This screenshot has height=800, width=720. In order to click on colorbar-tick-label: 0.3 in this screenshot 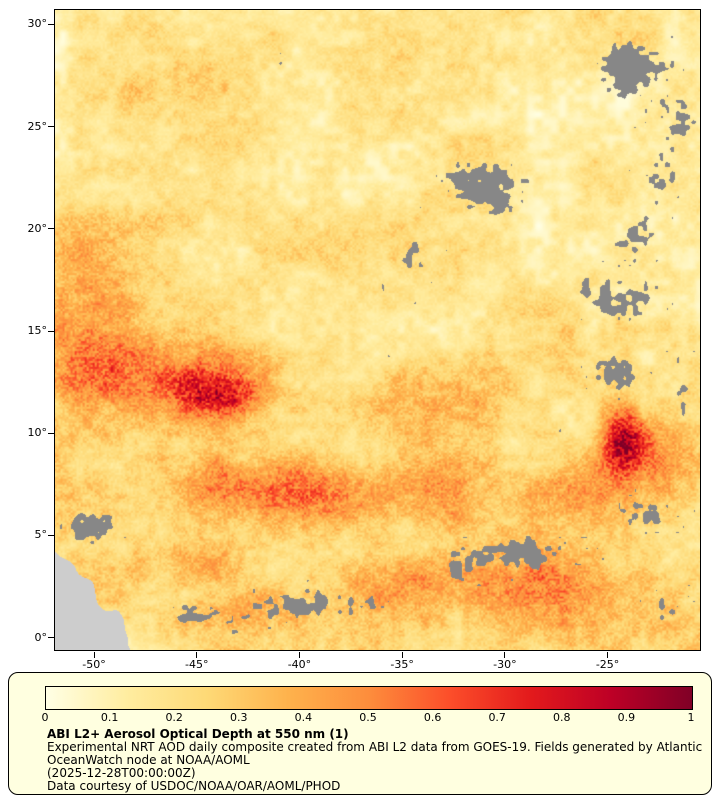, I will do `click(239, 717)`.